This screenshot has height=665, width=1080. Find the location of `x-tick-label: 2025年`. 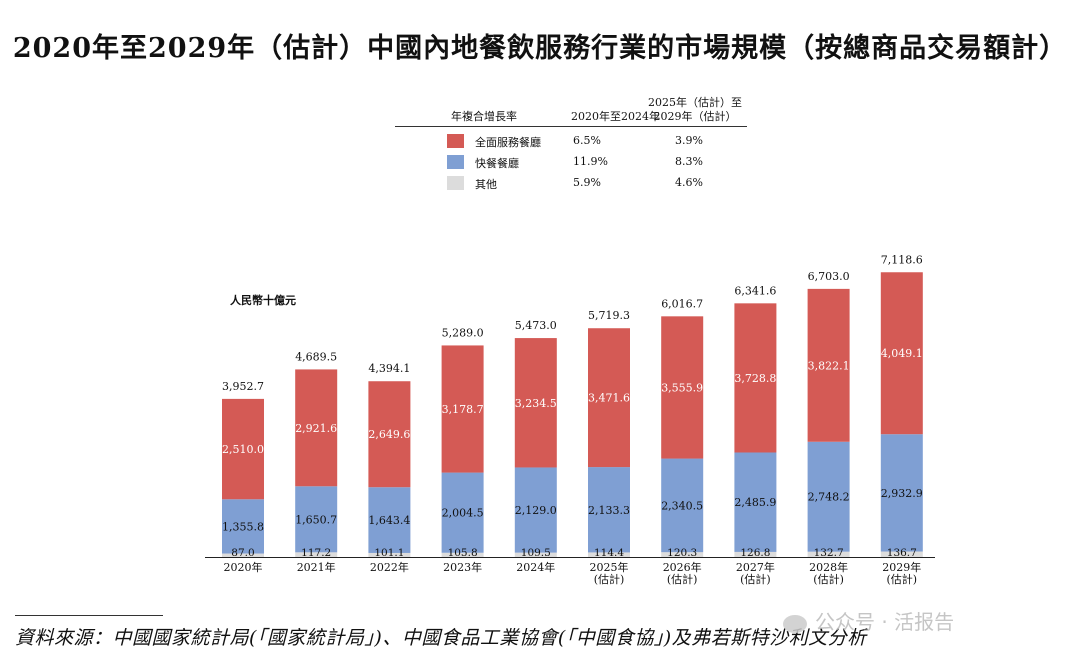

x-tick-label: 2025年 is located at coordinates (609, 567).